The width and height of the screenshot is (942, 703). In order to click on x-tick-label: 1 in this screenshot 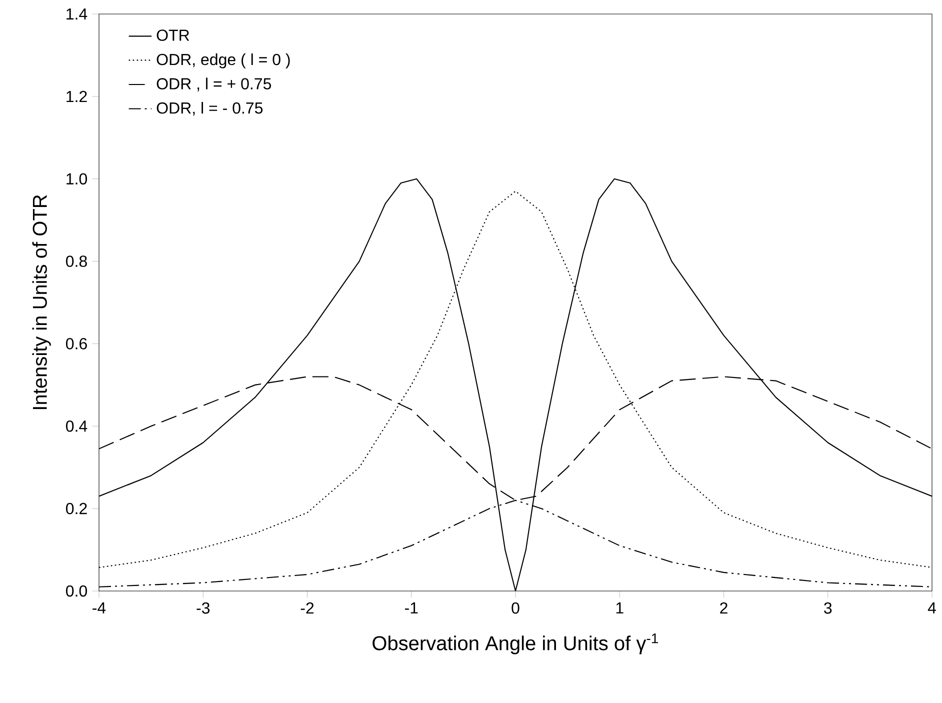, I will do `click(620, 608)`.